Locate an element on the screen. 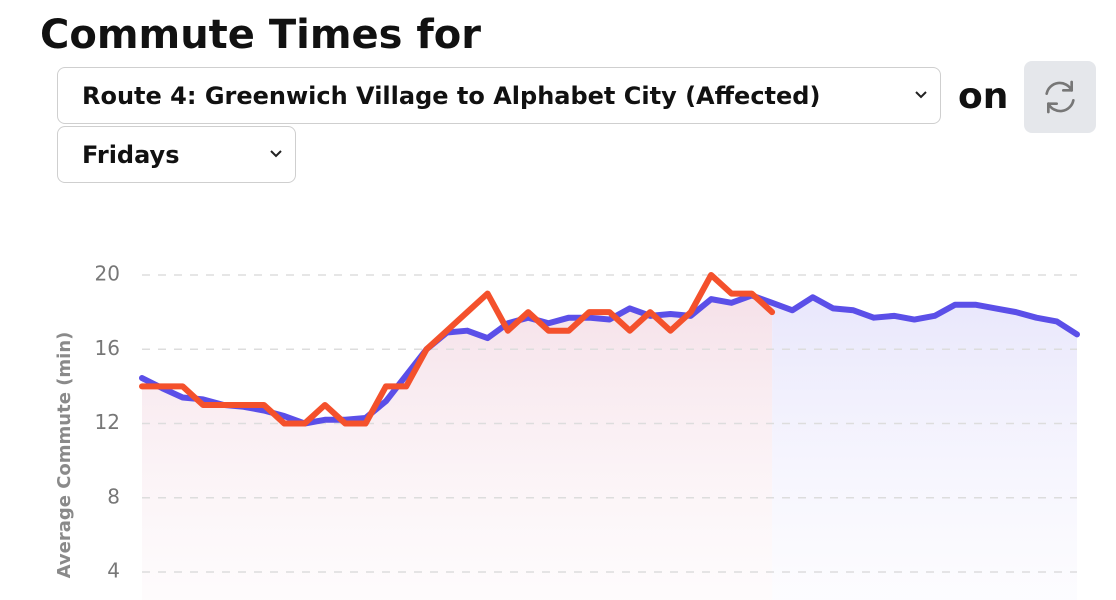  y-axis-label: Average Commute (min) is located at coordinates (64, 455).